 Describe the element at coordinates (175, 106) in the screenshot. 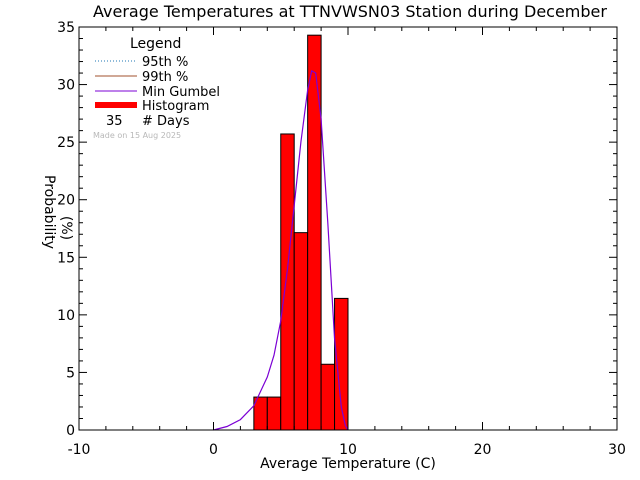

I see `legend-histogram-label: Histogram` at that location.